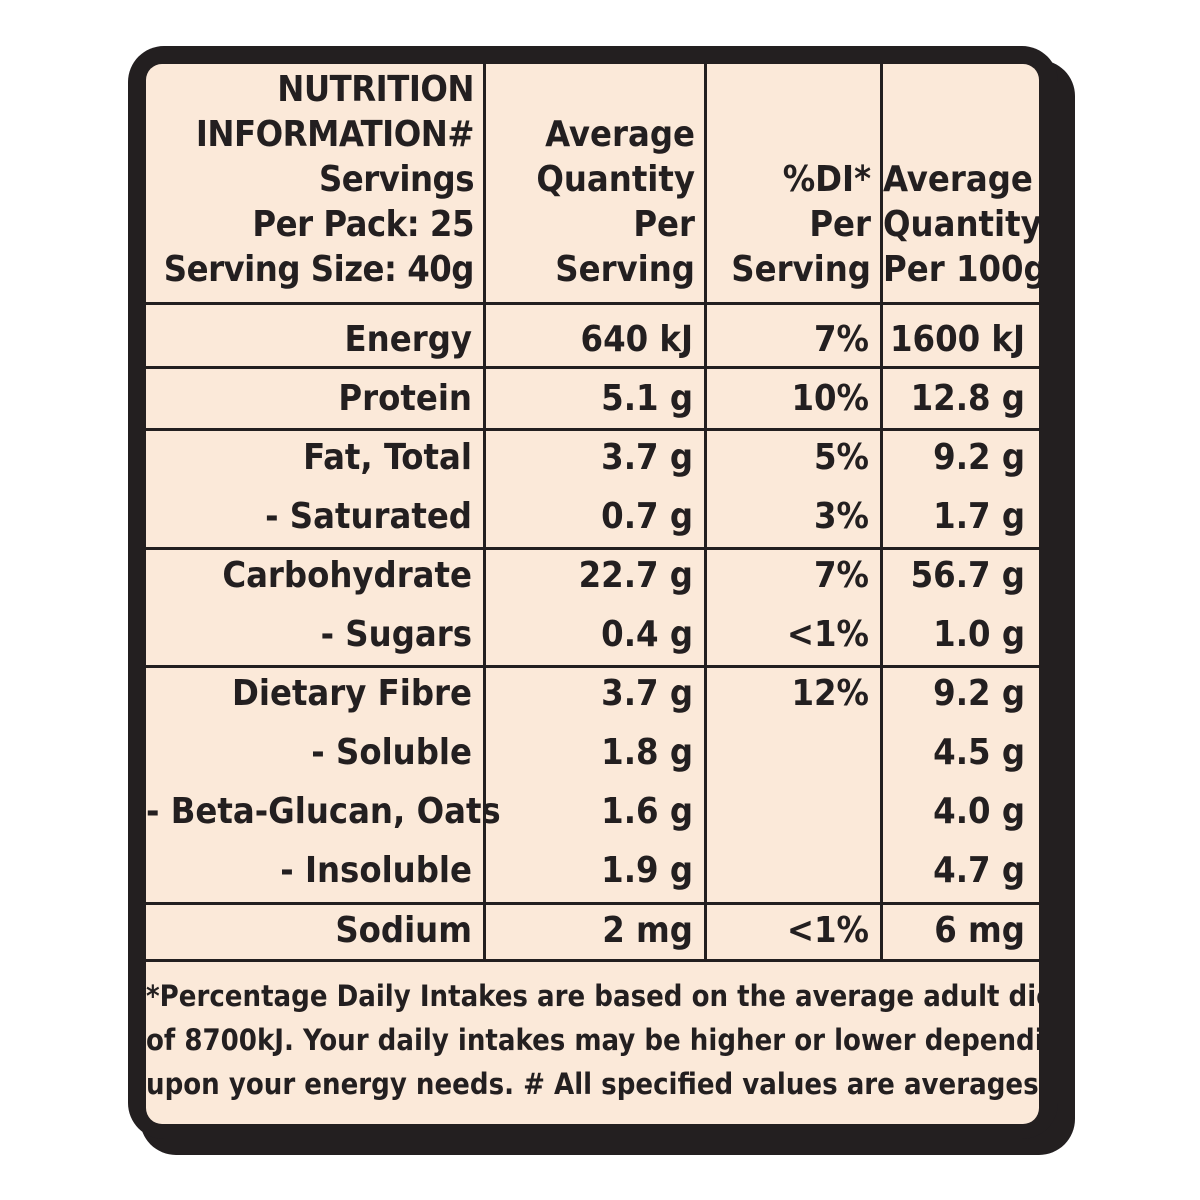 The height and width of the screenshot is (1200, 1200). I want to click on per-100g-value: 4.0 g, so click(979, 811).